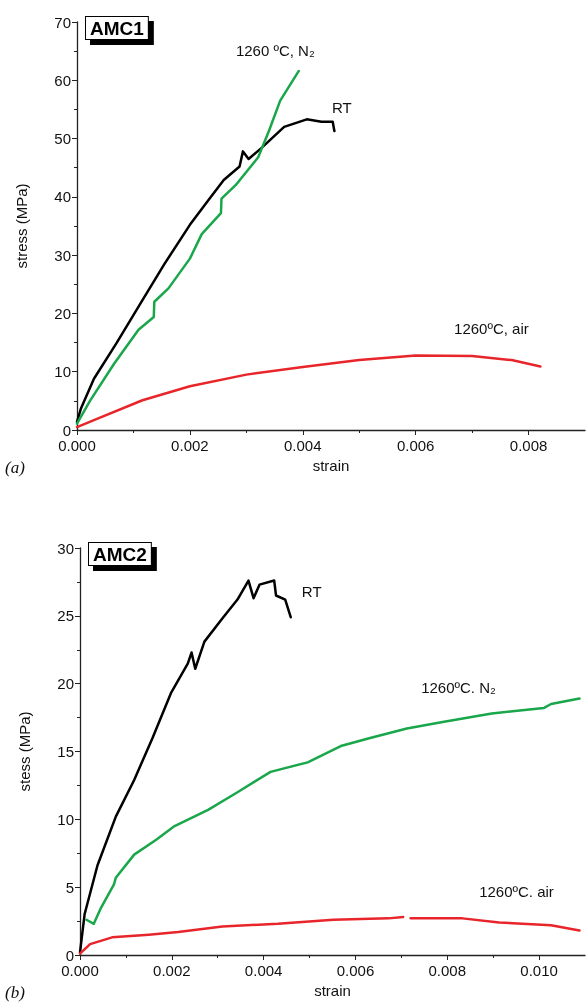 The height and width of the screenshot is (1005, 586). Describe the element at coordinates (120, 554) in the screenshot. I see `chart-title: AMC2` at that location.